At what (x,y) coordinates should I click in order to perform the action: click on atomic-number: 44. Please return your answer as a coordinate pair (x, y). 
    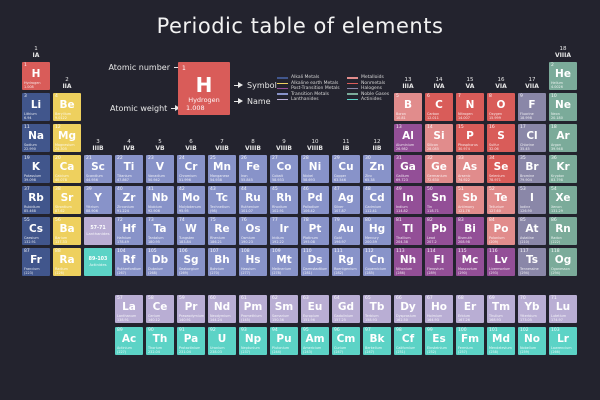
    Looking at the image, I should click on (244, 189).